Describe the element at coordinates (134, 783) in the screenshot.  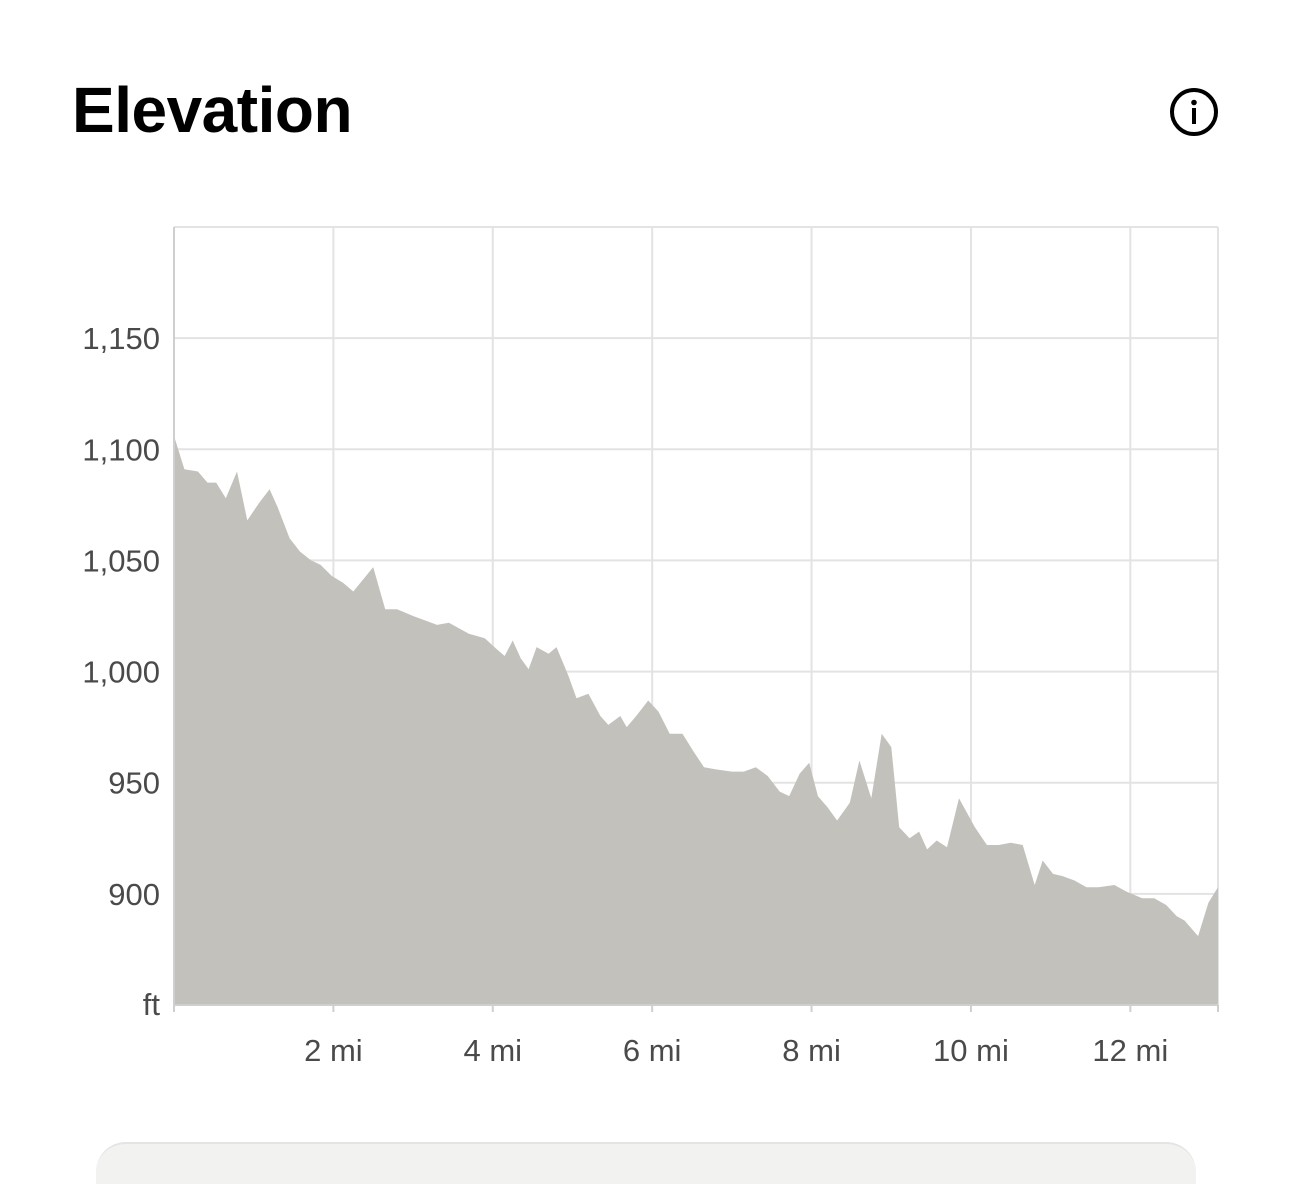
I see `y-tick-label: 950` at that location.